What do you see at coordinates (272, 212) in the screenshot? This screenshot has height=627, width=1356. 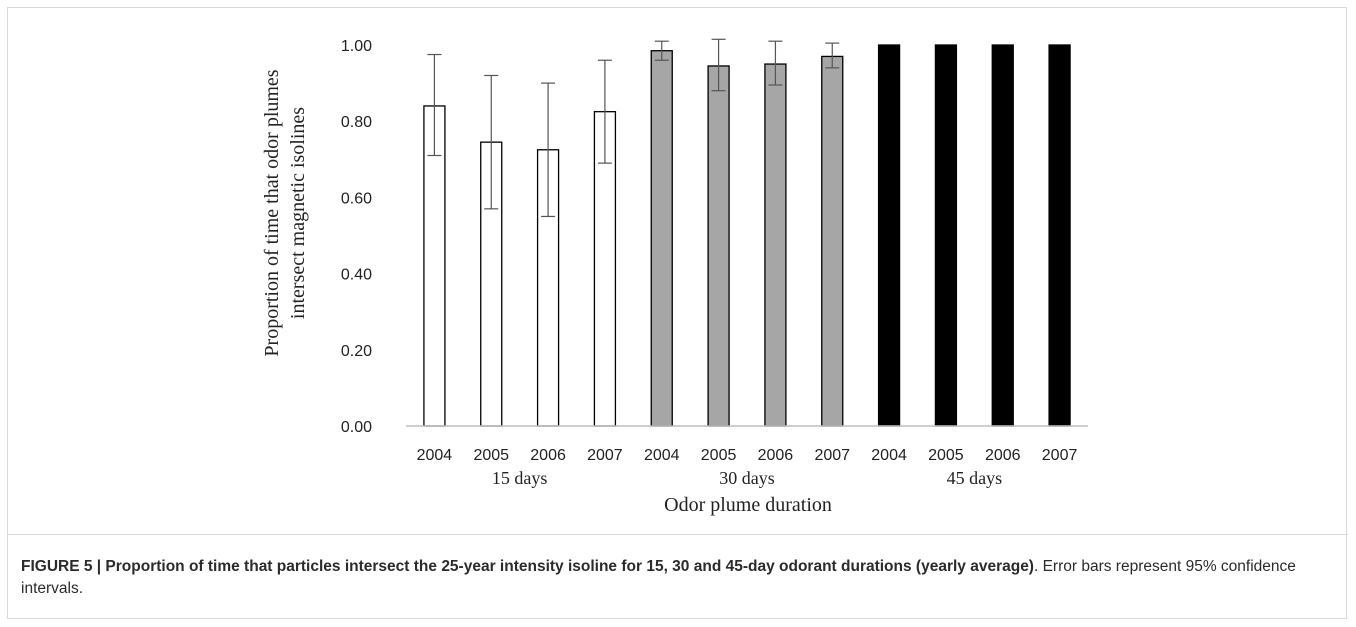 I see `y-axis-title-line-1: Proportion of time that odor plumes` at bounding box center [272, 212].